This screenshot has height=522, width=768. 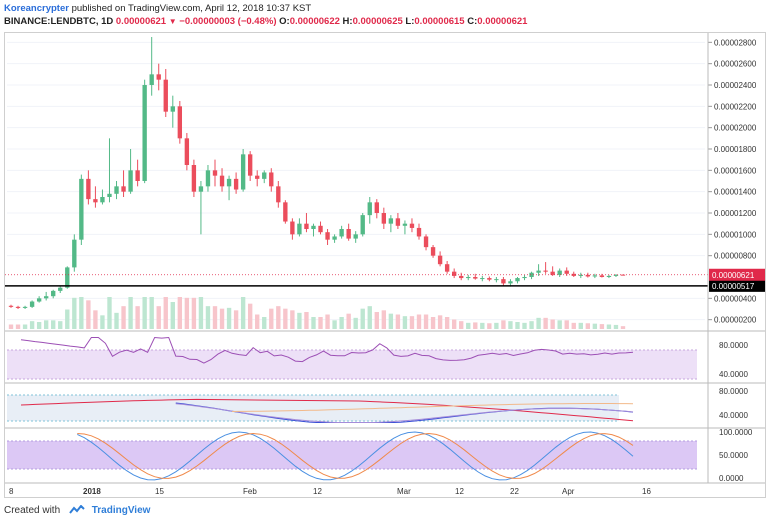 I want to click on symbol-label: BINANCE:LENDBTC, 1D, so click(x=59, y=21).